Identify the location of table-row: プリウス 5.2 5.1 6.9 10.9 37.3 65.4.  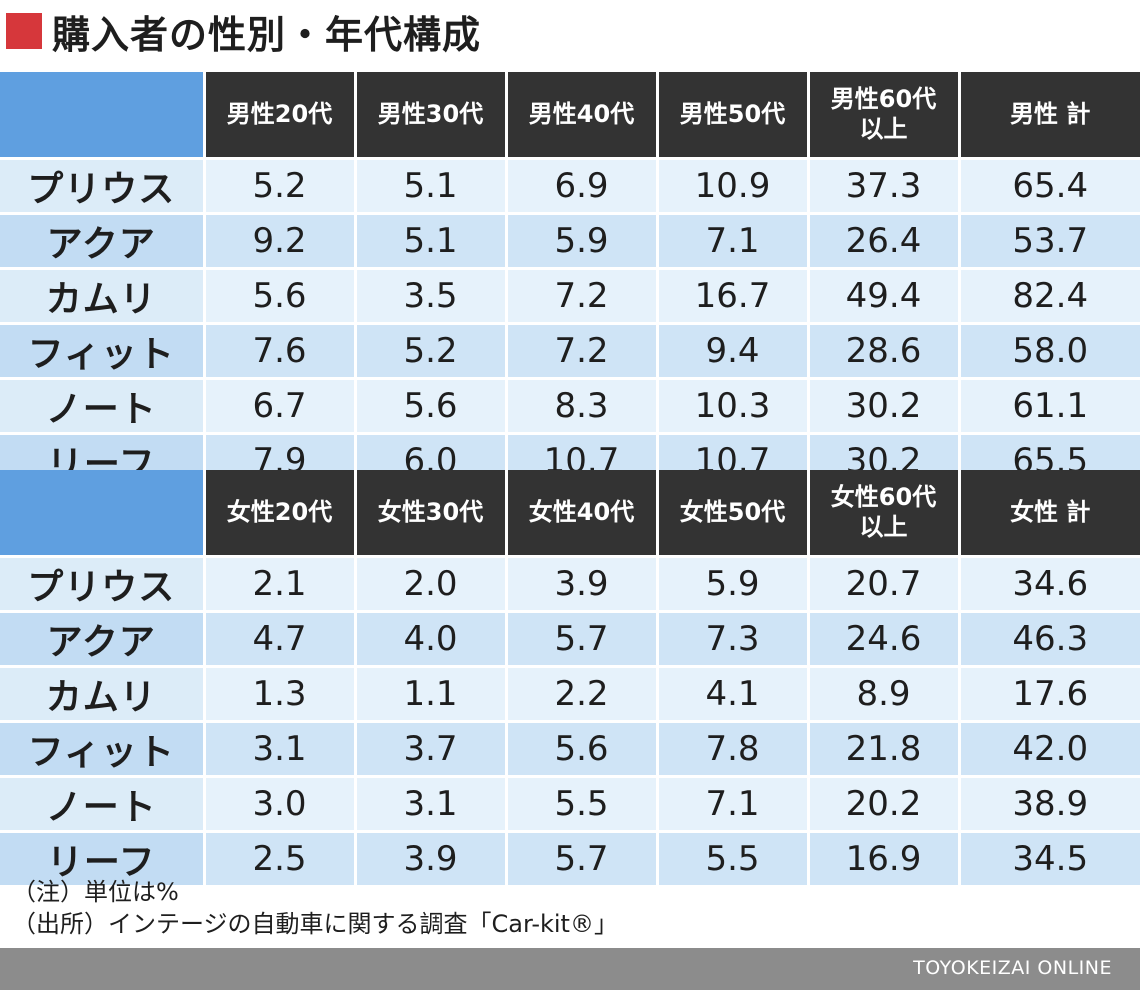
(570, 186).